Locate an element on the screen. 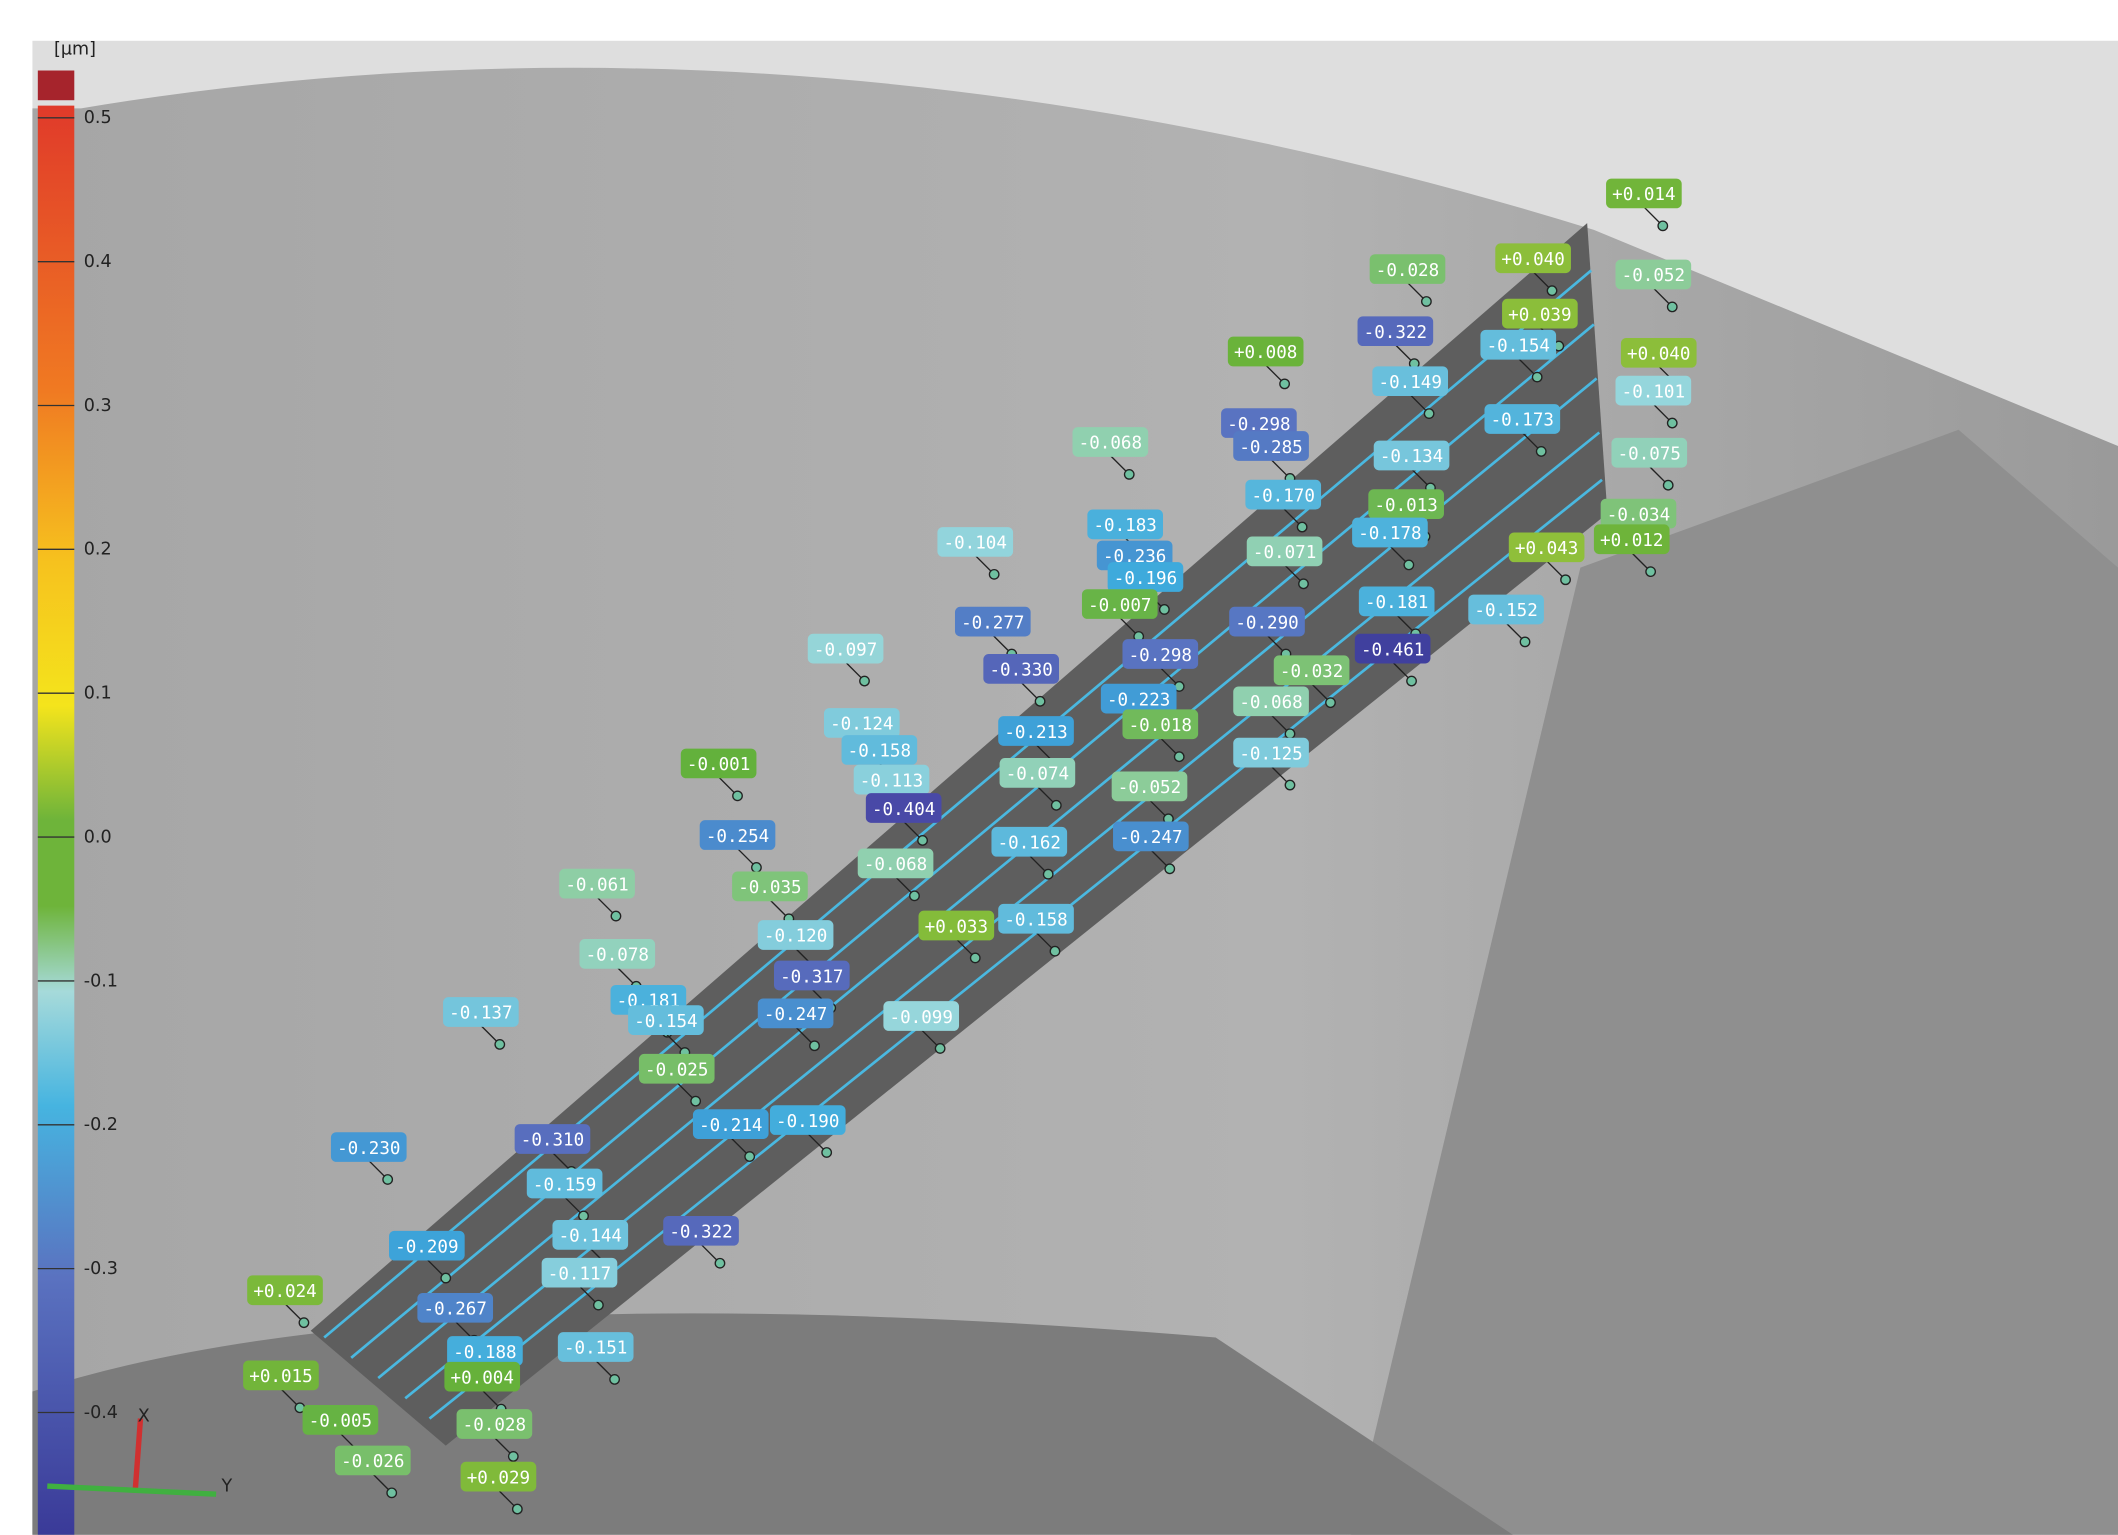 This screenshot has height=1535, width=2118. deviation-label: -0.013 is located at coordinates (1406, 515).